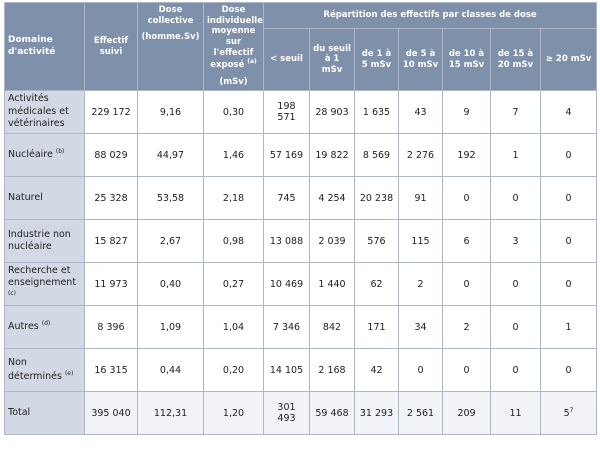 The height and width of the screenshot is (450, 600). What do you see at coordinates (286, 59) in the screenshot?
I see `header-cell: < seuil` at bounding box center [286, 59].